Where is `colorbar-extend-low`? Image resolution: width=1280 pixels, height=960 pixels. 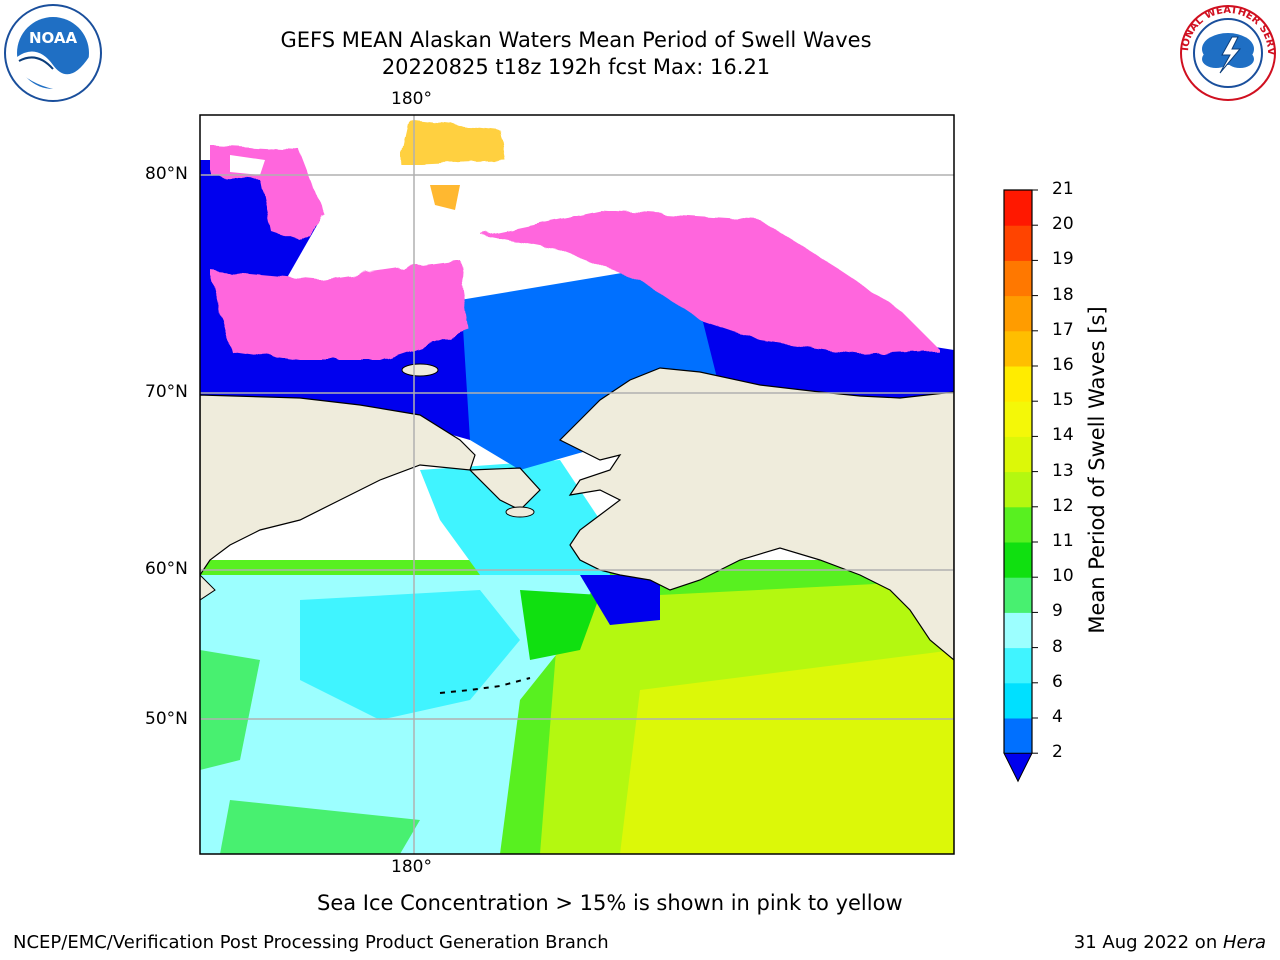
colorbar-extend-low is located at coordinates (1018, 767).